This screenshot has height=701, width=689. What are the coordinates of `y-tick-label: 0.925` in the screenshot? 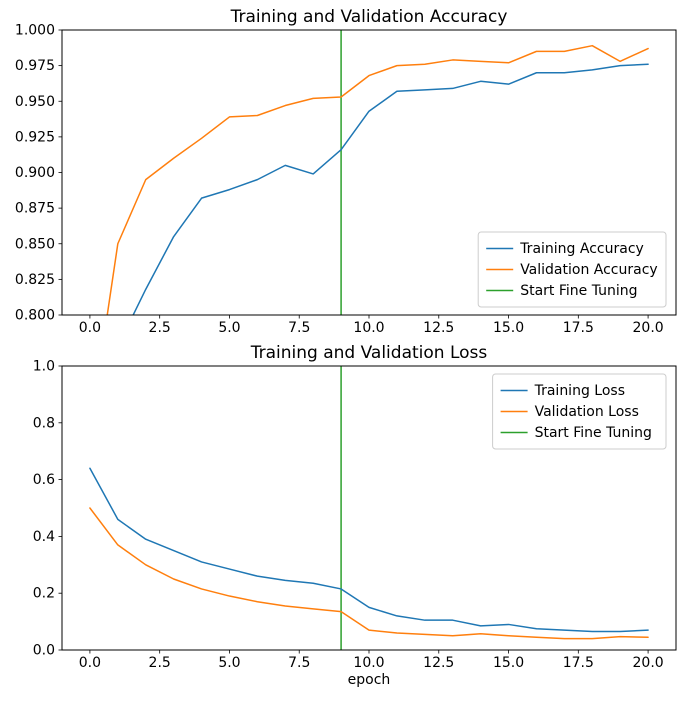 It's located at (35, 137).